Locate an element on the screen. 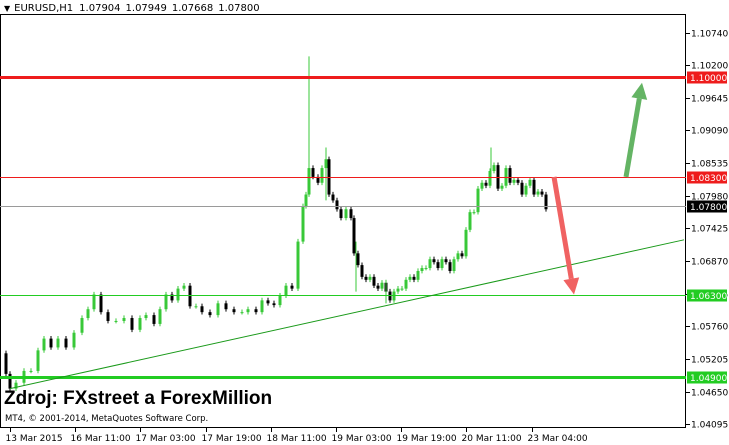 The image size is (729, 445). level-label: 1.06300 is located at coordinates (708, 297).